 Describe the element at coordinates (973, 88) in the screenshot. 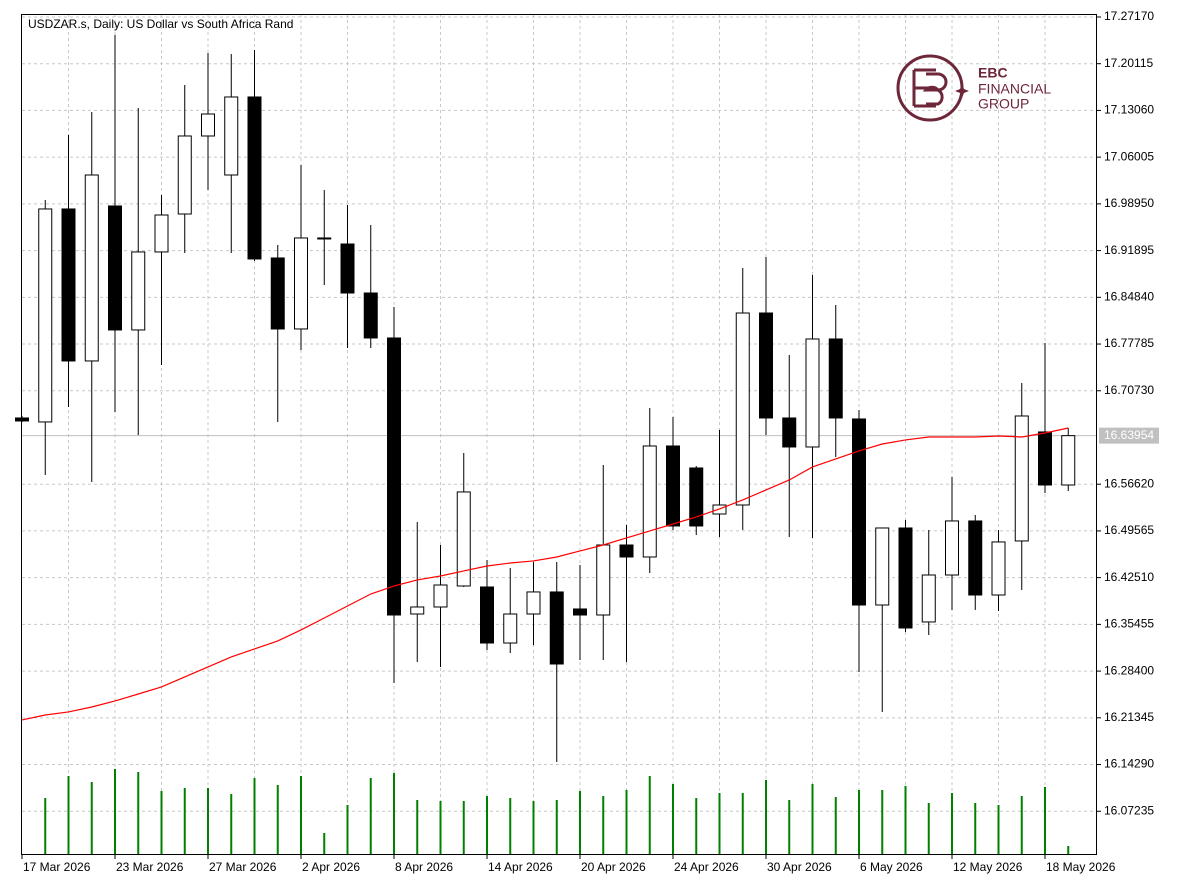

I see `logo: EBC FINANCIAL GROUP` at that location.